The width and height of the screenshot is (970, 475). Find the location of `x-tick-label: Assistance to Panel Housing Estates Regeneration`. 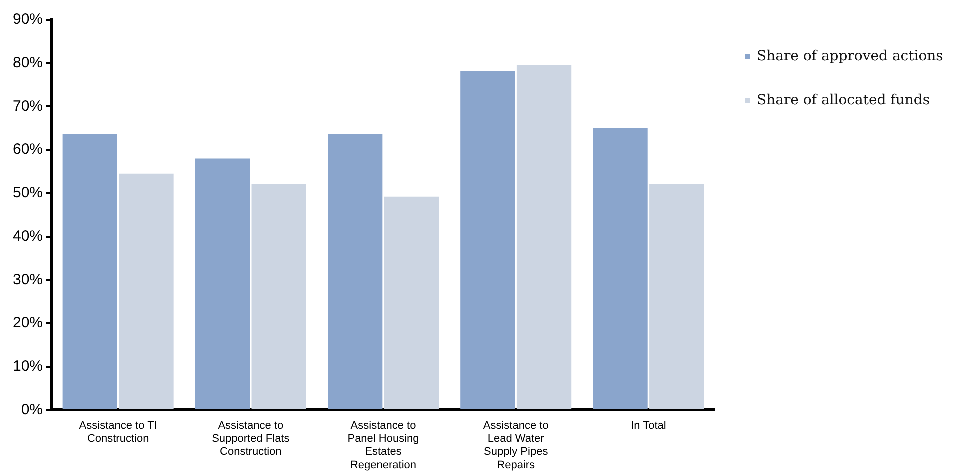

x-tick-label: Assistance to Panel Housing Estates Regeneration is located at coordinates (384, 446).